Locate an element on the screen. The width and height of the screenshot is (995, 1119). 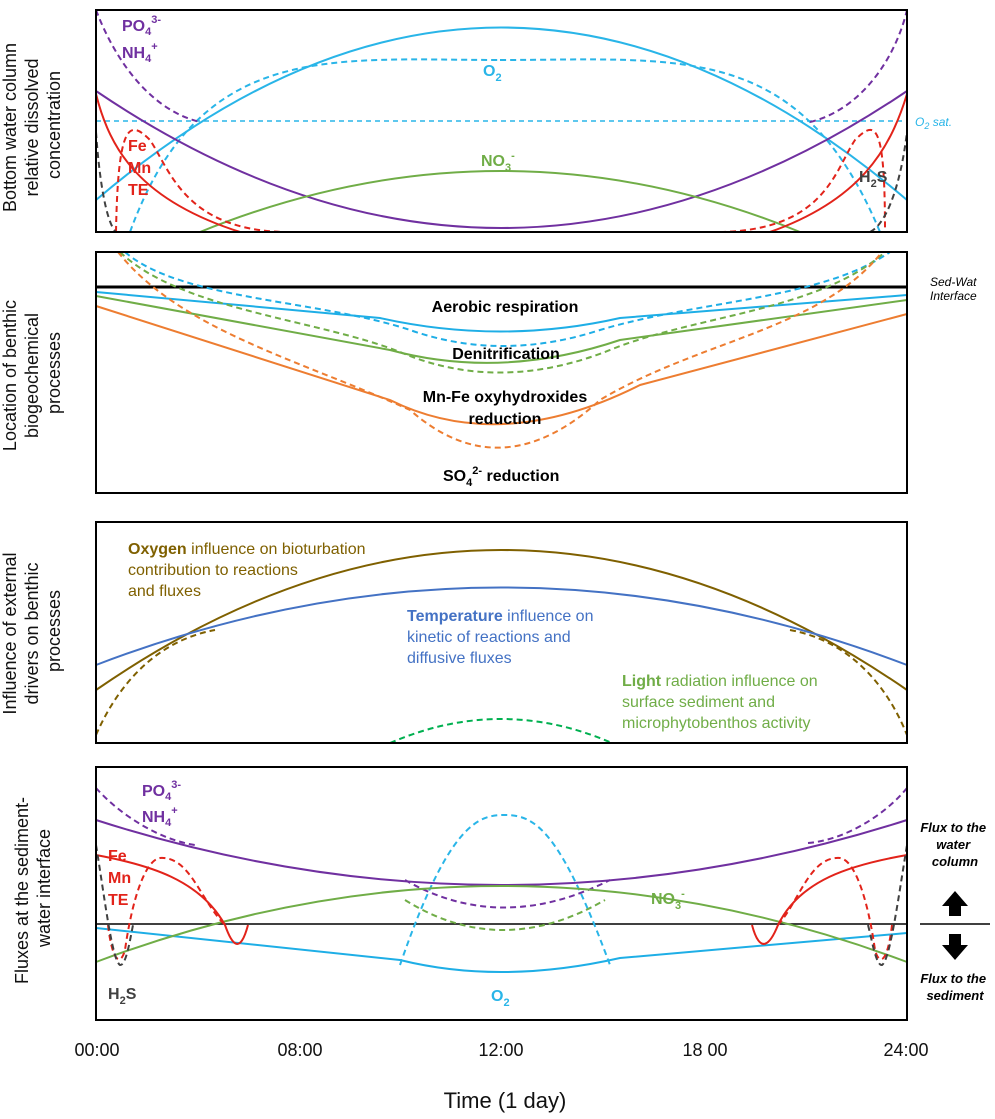
o2-sat-label: O2 sat. is located at coordinates (933, 123).